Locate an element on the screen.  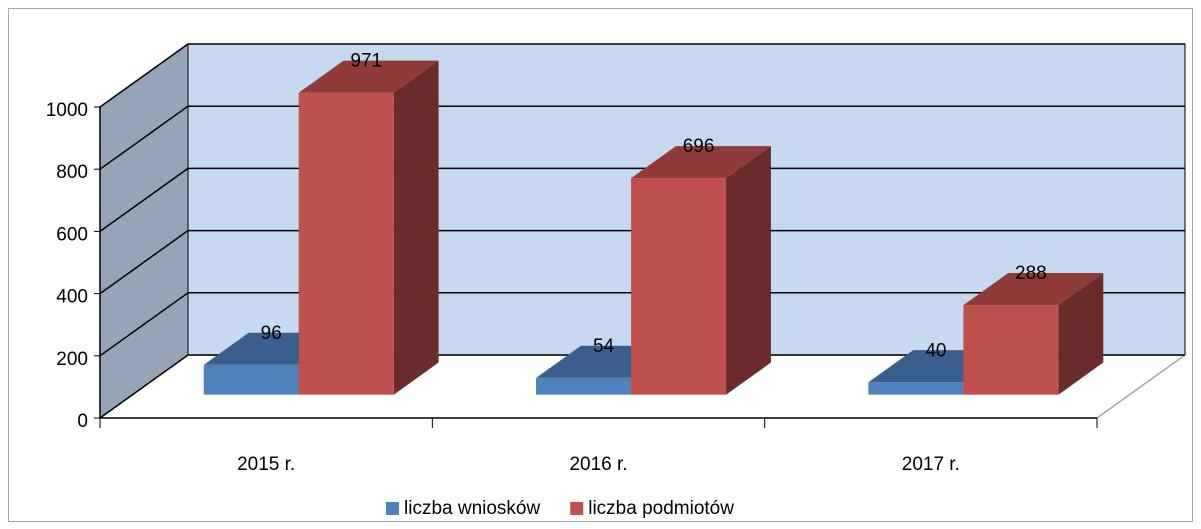
x-tick-label: 2016 r. is located at coordinates (598, 464).